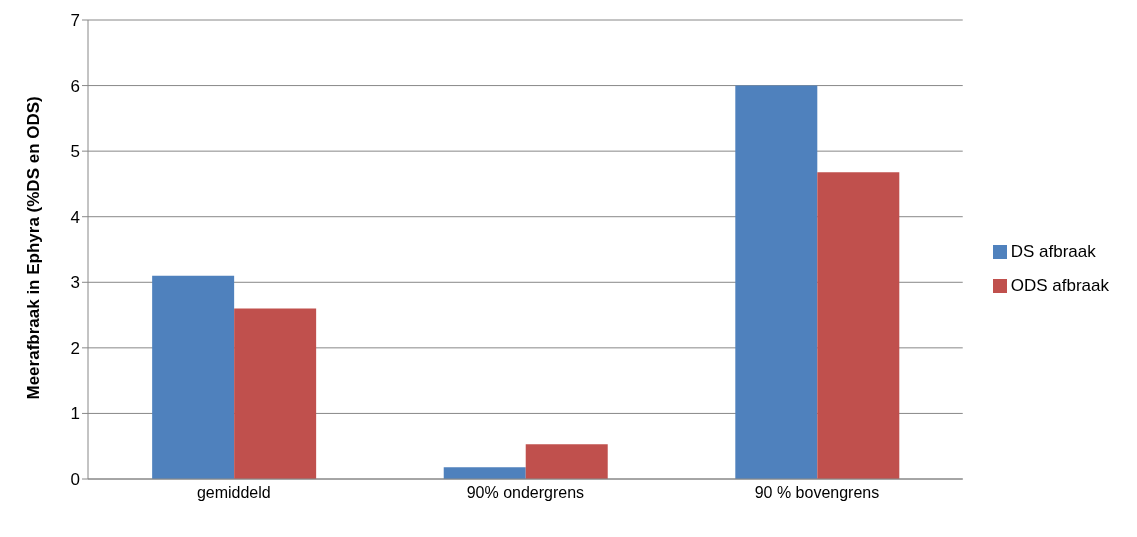 The image size is (1137, 537). Describe the element at coordinates (75, 480) in the screenshot. I see `y-tick-label: 0` at that location.